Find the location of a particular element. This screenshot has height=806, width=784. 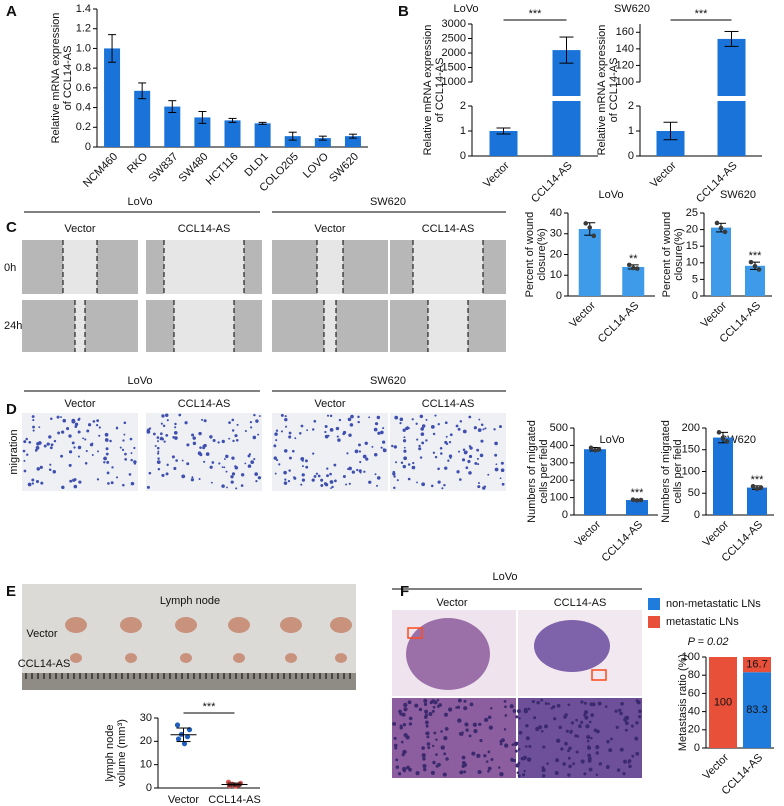

legend-label: non-metastatic LNs is located at coordinates (713, 604).